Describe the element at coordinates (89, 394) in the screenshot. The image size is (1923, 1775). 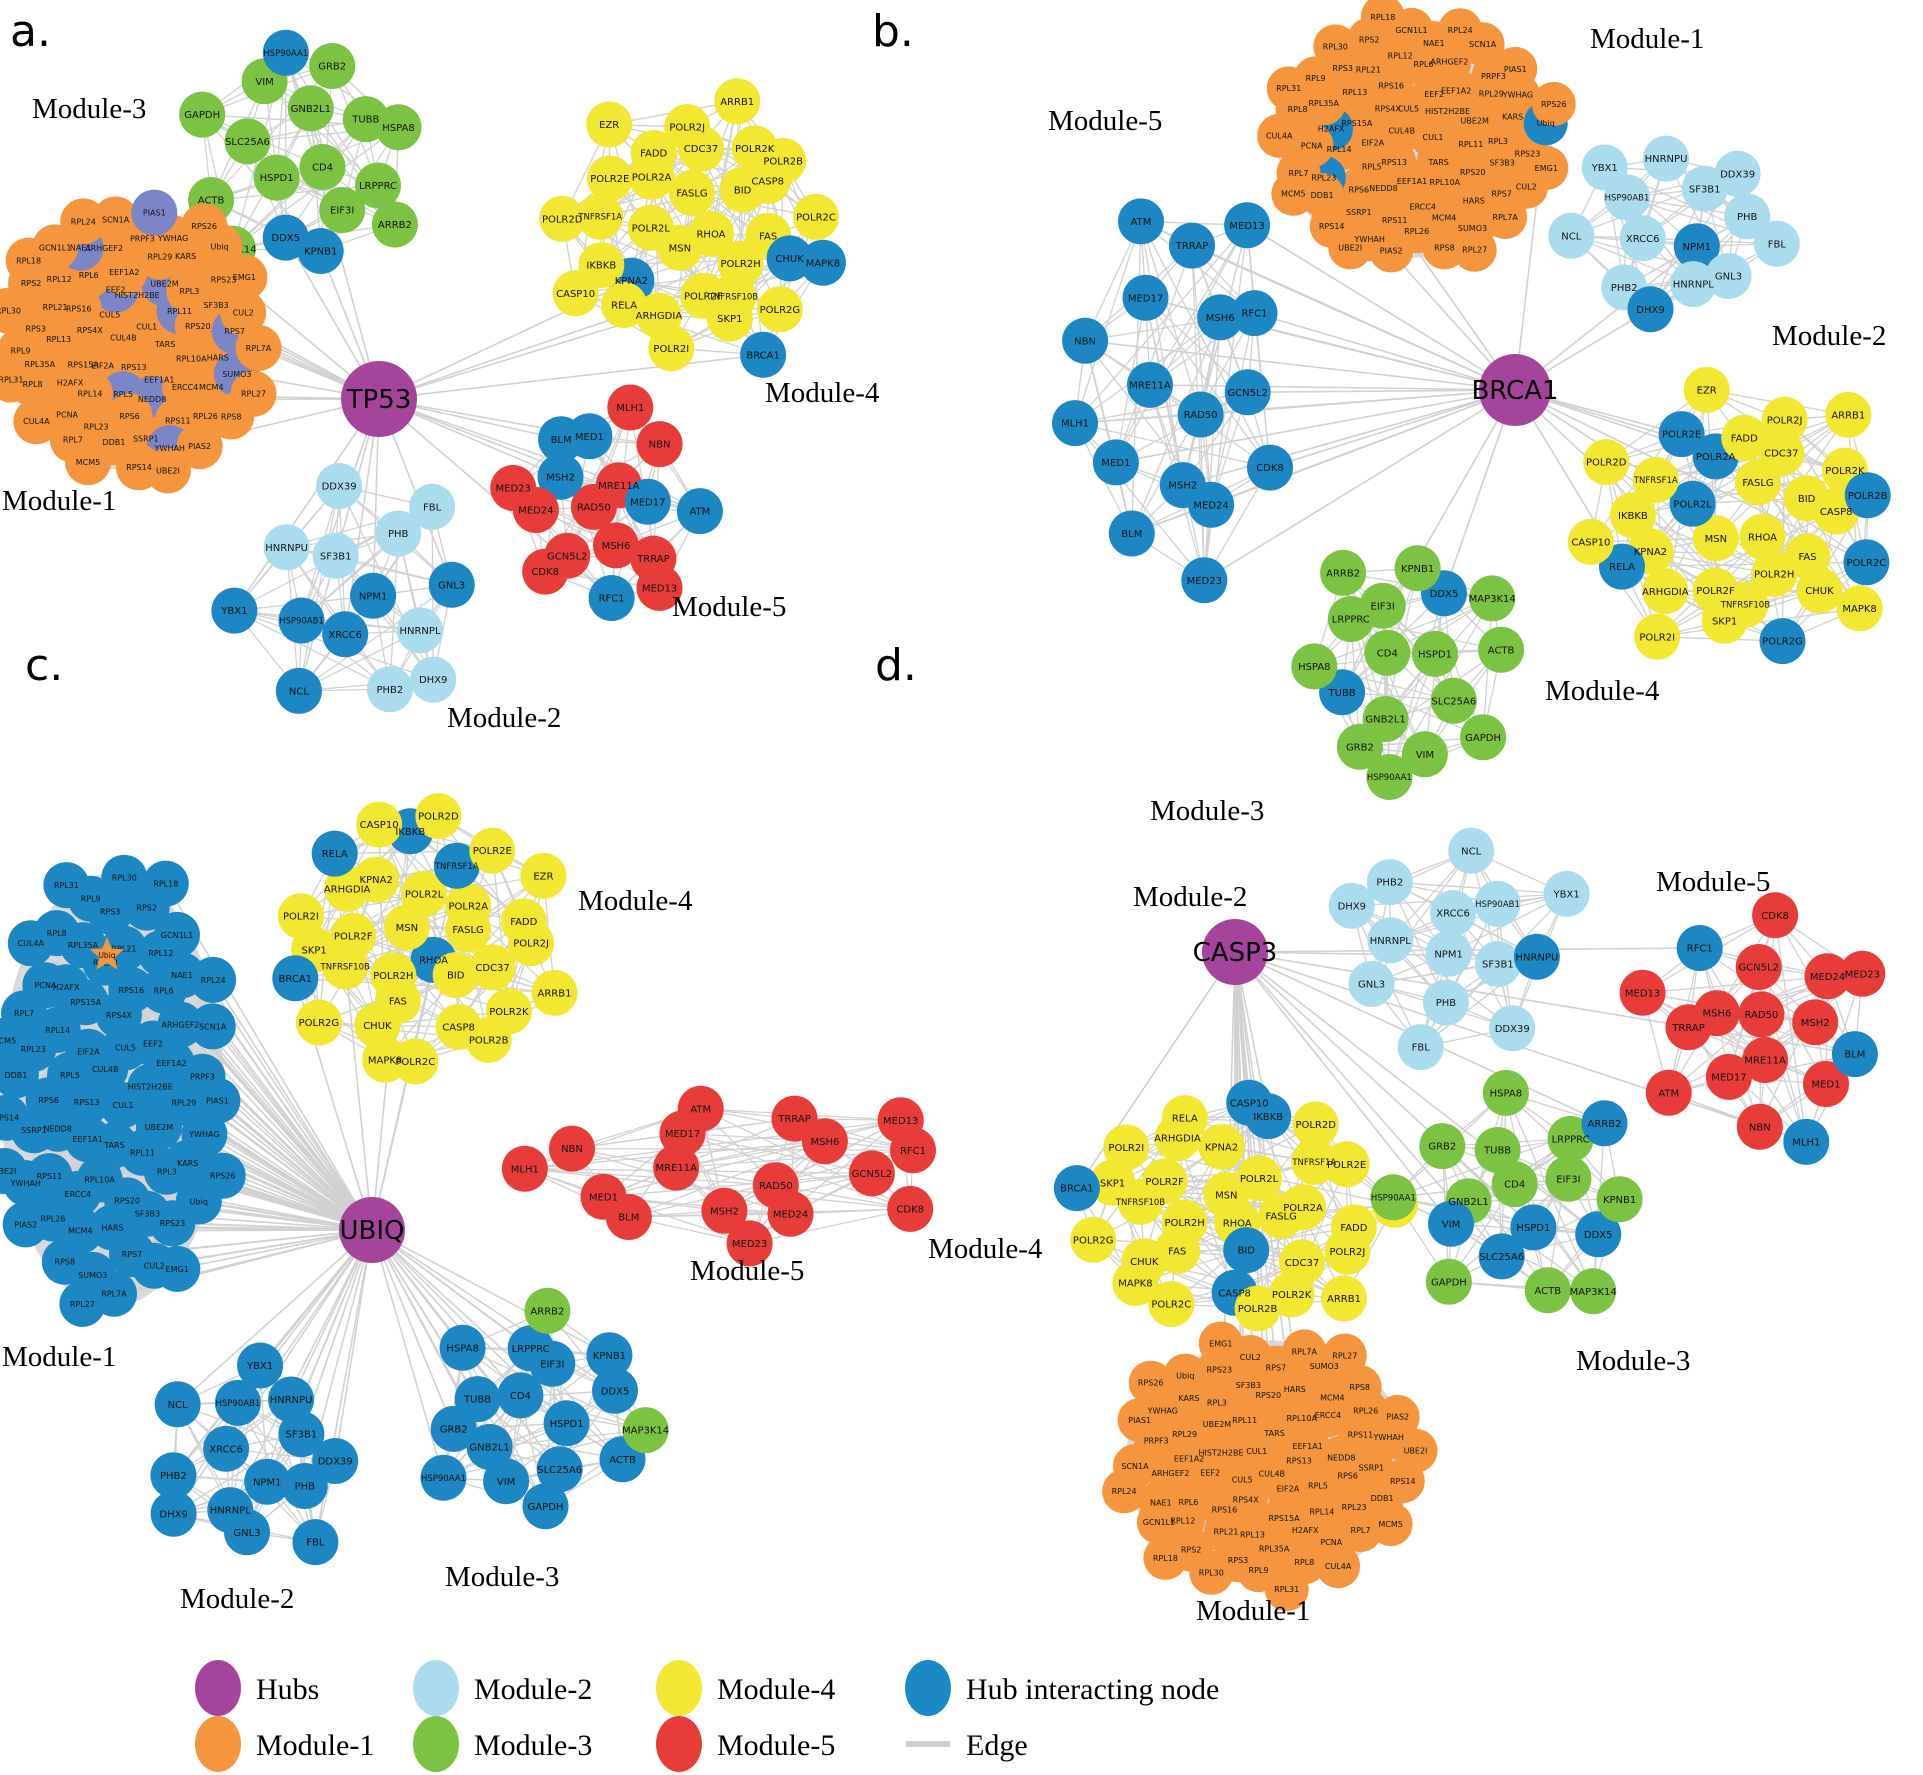
I see `node-label: RPL14` at that location.